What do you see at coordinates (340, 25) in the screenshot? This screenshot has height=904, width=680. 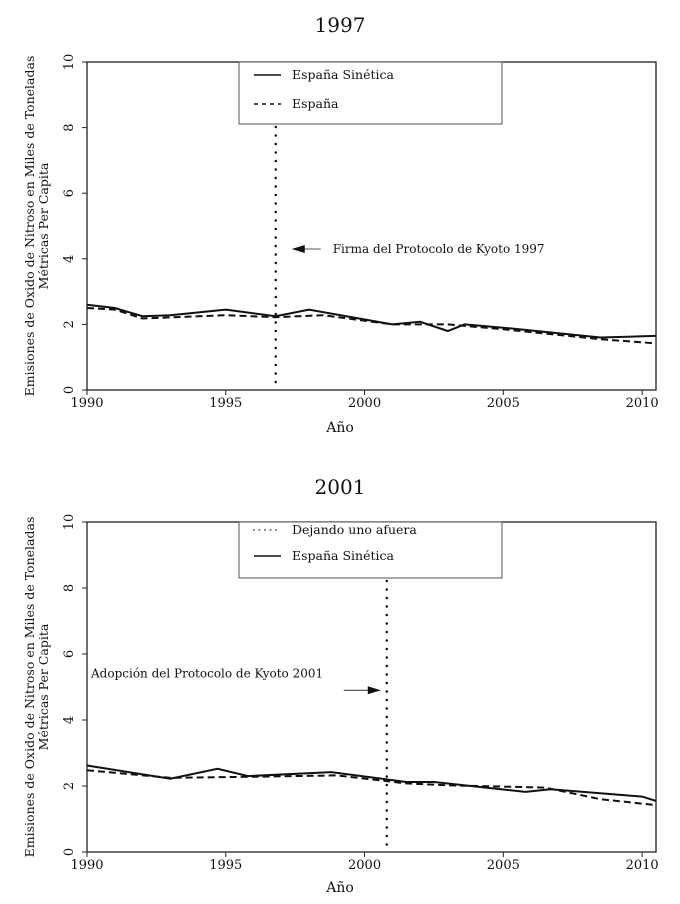 I see `chart-title: 1997` at bounding box center [340, 25].